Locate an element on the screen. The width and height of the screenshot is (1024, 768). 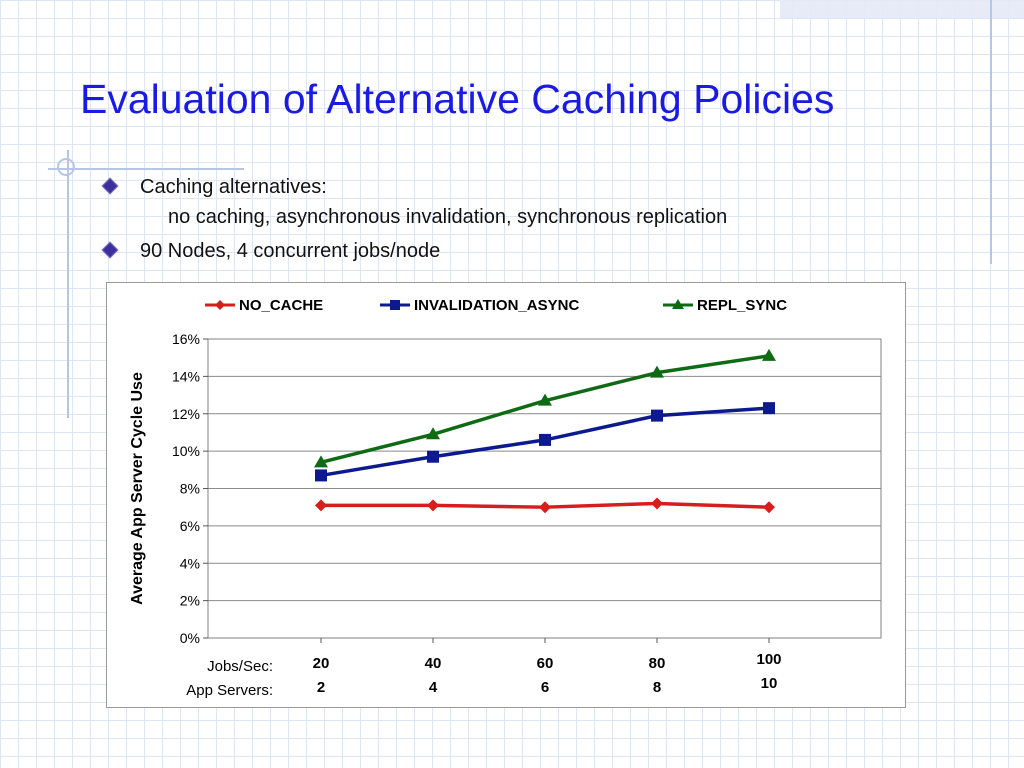
y-tick-label: 16% is located at coordinates (186, 339).